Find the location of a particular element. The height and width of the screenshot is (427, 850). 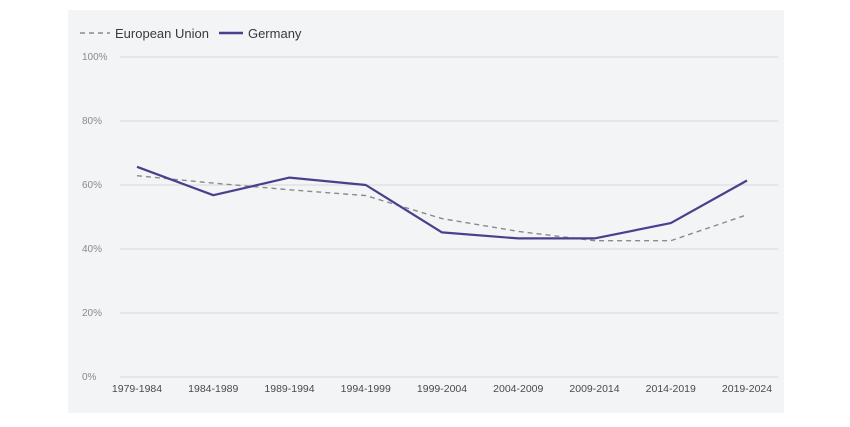

x-tick-label: 1989-1994 is located at coordinates (289, 389).